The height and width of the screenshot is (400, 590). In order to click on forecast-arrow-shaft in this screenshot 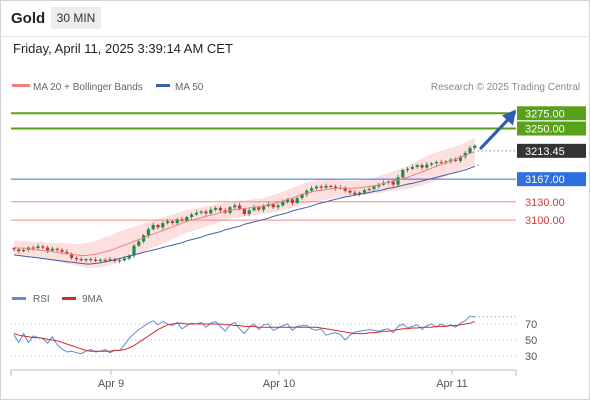, I will do `click(495, 132)`.